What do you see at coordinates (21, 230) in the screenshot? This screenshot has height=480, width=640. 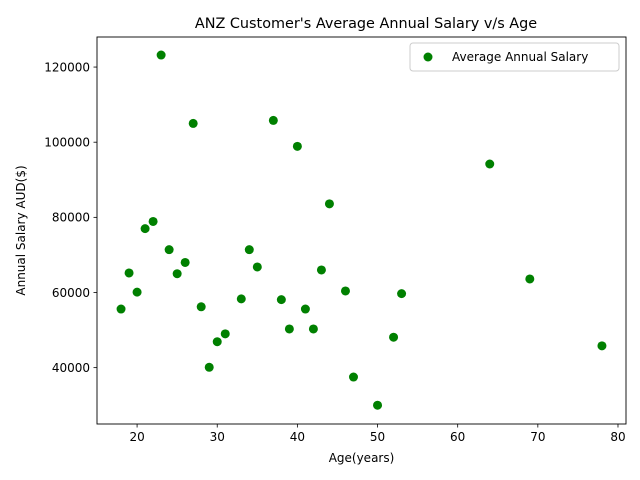 I see `y-axis-label: Annual Salary AUD($)` at bounding box center [21, 230].